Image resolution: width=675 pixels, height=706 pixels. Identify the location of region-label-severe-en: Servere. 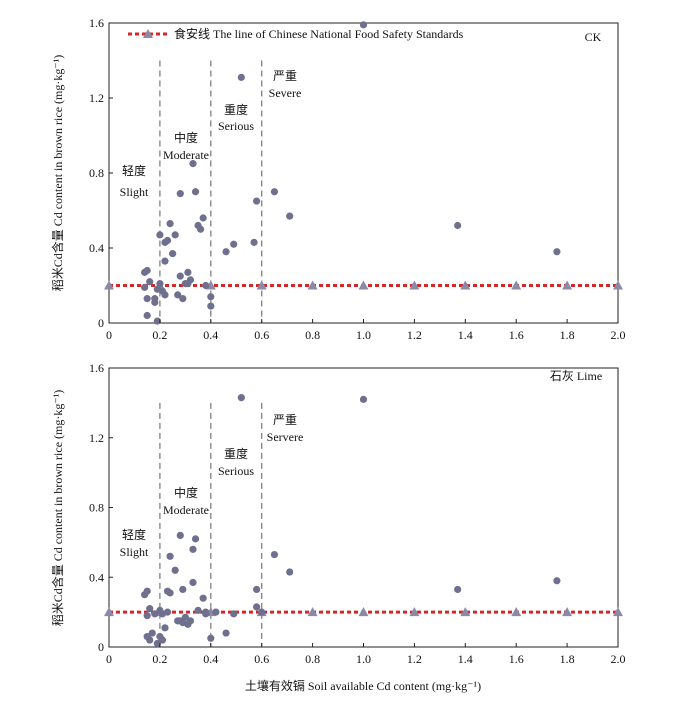
(285, 437).